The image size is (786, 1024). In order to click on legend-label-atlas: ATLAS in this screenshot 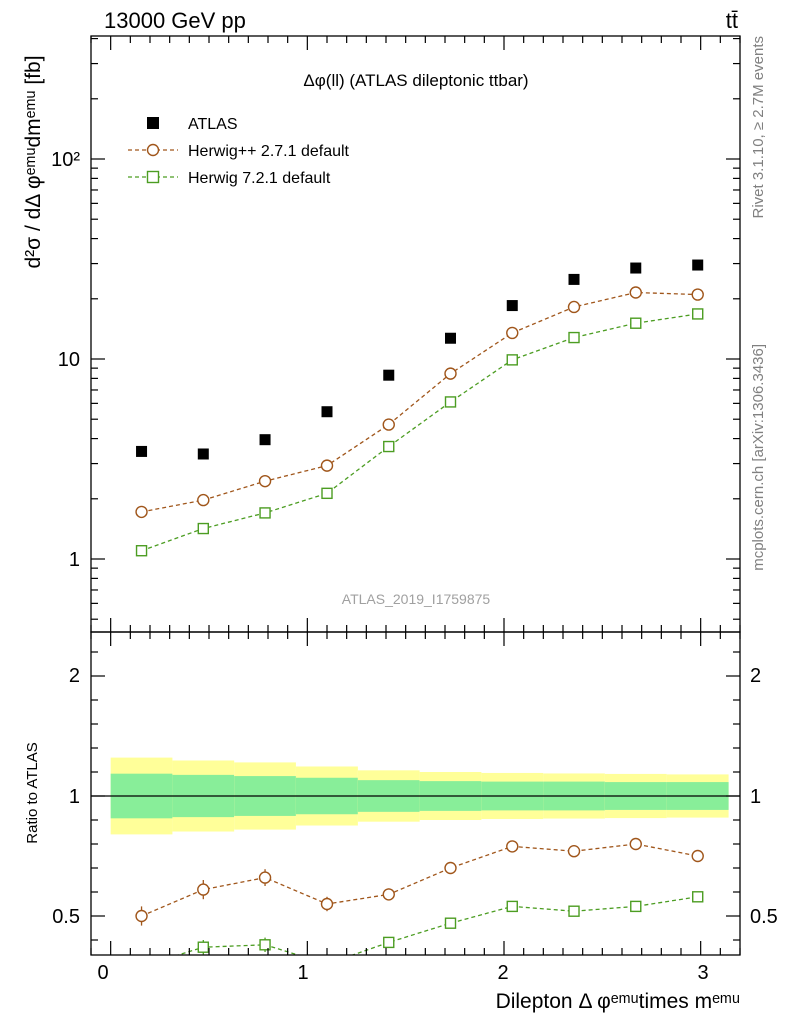, I will do `click(213, 124)`.